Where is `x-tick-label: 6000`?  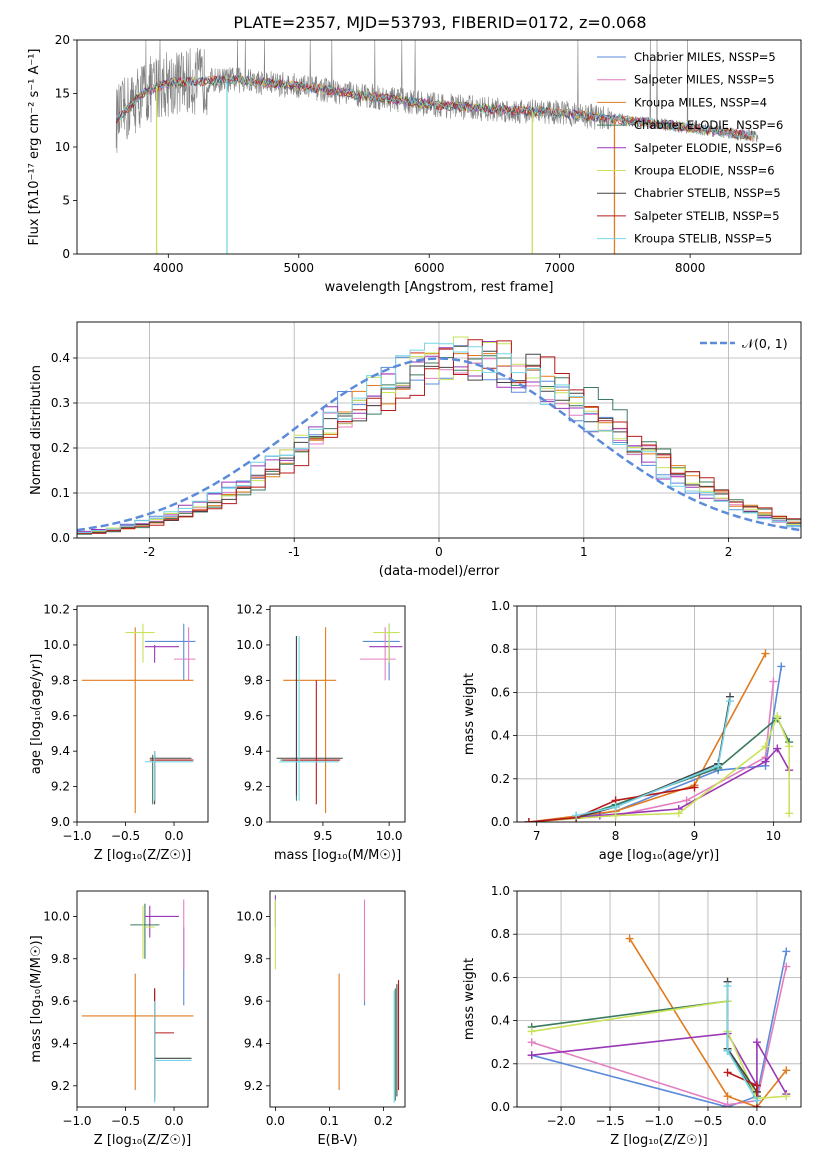
x-tick-label: 6000 is located at coordinates (429, 268).